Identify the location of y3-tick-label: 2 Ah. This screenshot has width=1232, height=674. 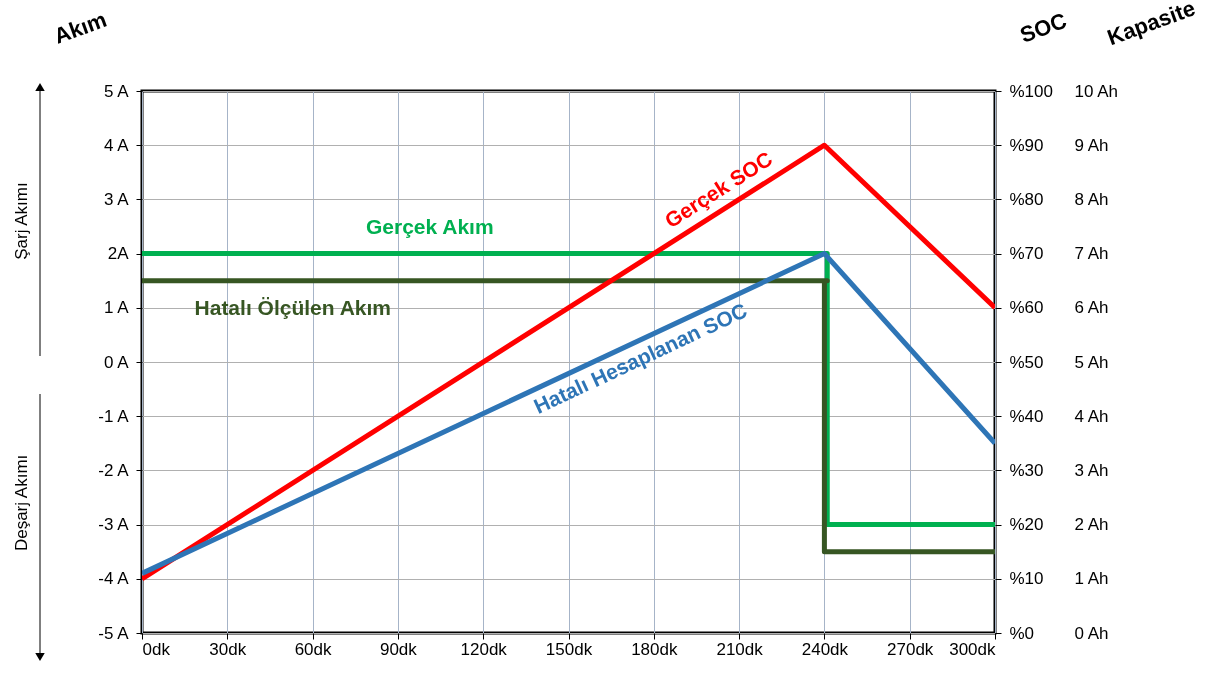
(1091, 525).